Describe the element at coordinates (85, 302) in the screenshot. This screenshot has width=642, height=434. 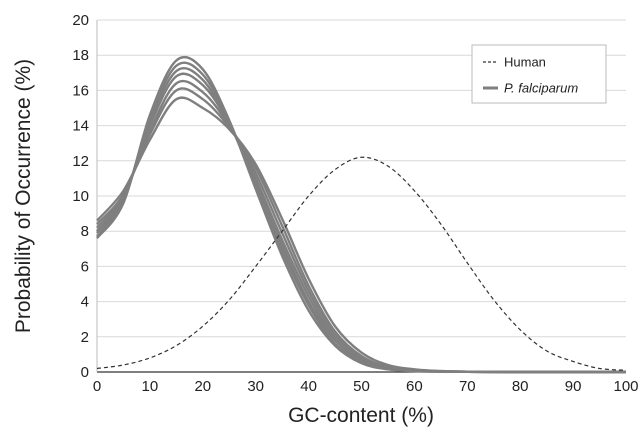
I see `y-tick-label: 4` at that location.